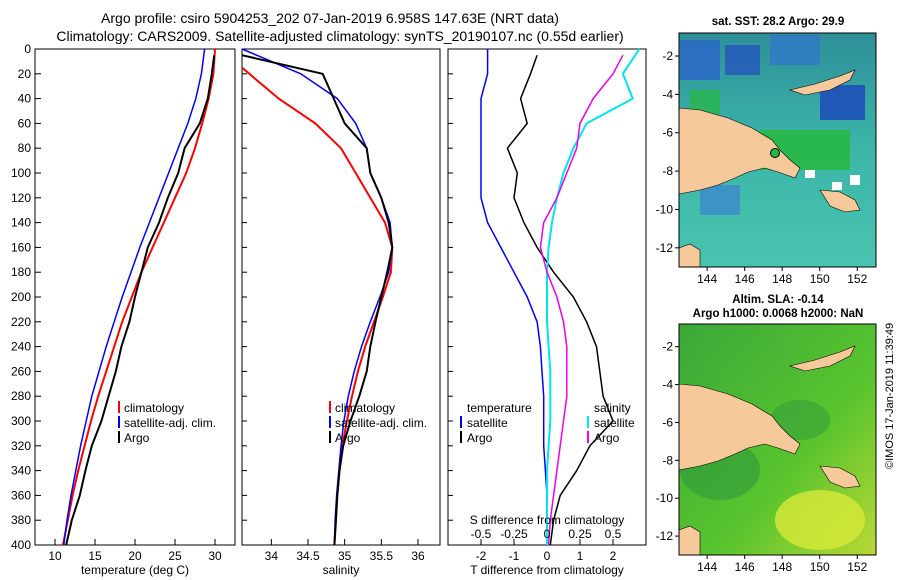 The width and height of the screenshot is (900, 580). What do you see at coordinates (21, 223) in the screenshot?
I see `depth-tick-label: 140` at bounding box center [21, 223].